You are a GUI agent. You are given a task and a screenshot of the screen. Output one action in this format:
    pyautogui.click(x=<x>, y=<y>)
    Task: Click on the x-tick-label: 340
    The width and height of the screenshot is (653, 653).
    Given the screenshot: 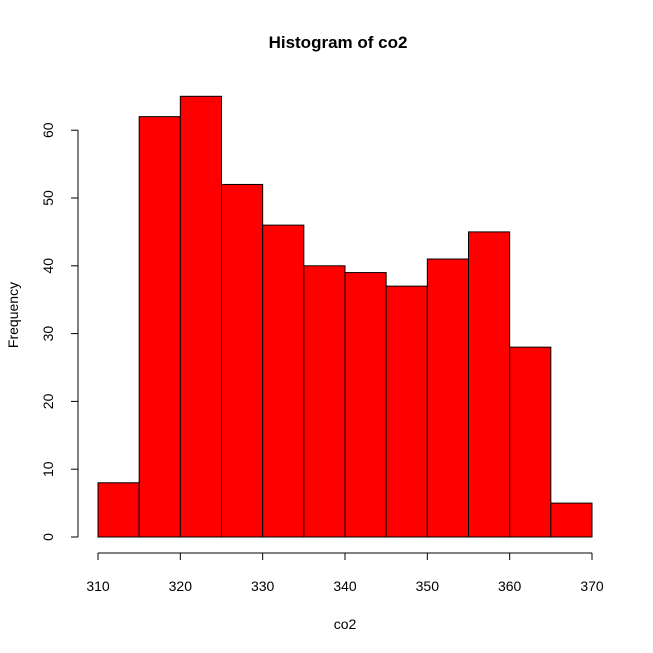 What is the action you would take?
    pyautogui.click(x=345, y=586)
    